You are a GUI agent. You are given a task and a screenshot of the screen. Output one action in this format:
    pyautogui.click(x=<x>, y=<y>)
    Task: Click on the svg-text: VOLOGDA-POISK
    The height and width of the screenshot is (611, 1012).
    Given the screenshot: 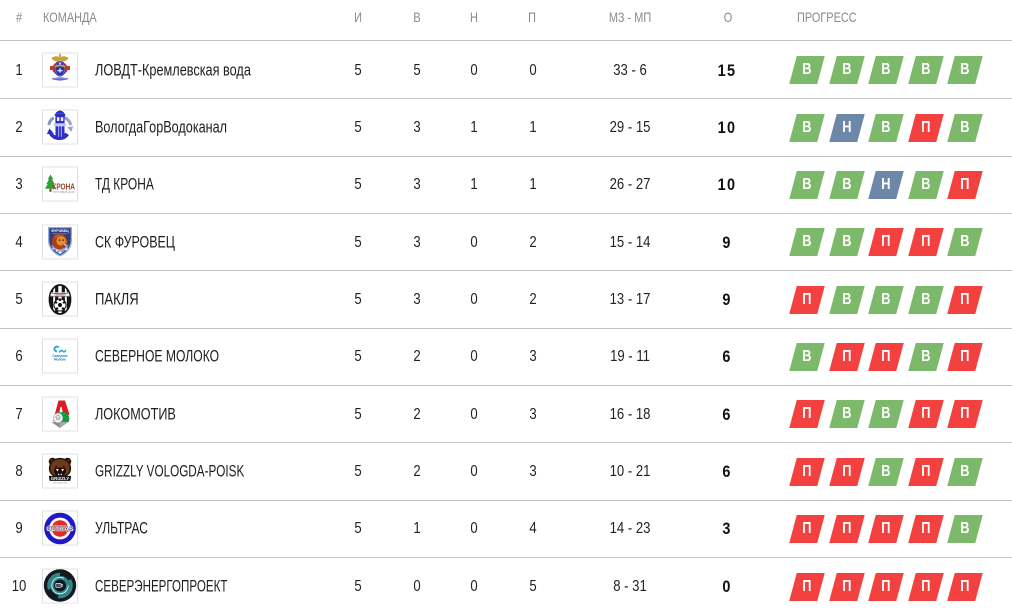 What is the action you would take?
    pyautogui.click(x=60, y=482)
    